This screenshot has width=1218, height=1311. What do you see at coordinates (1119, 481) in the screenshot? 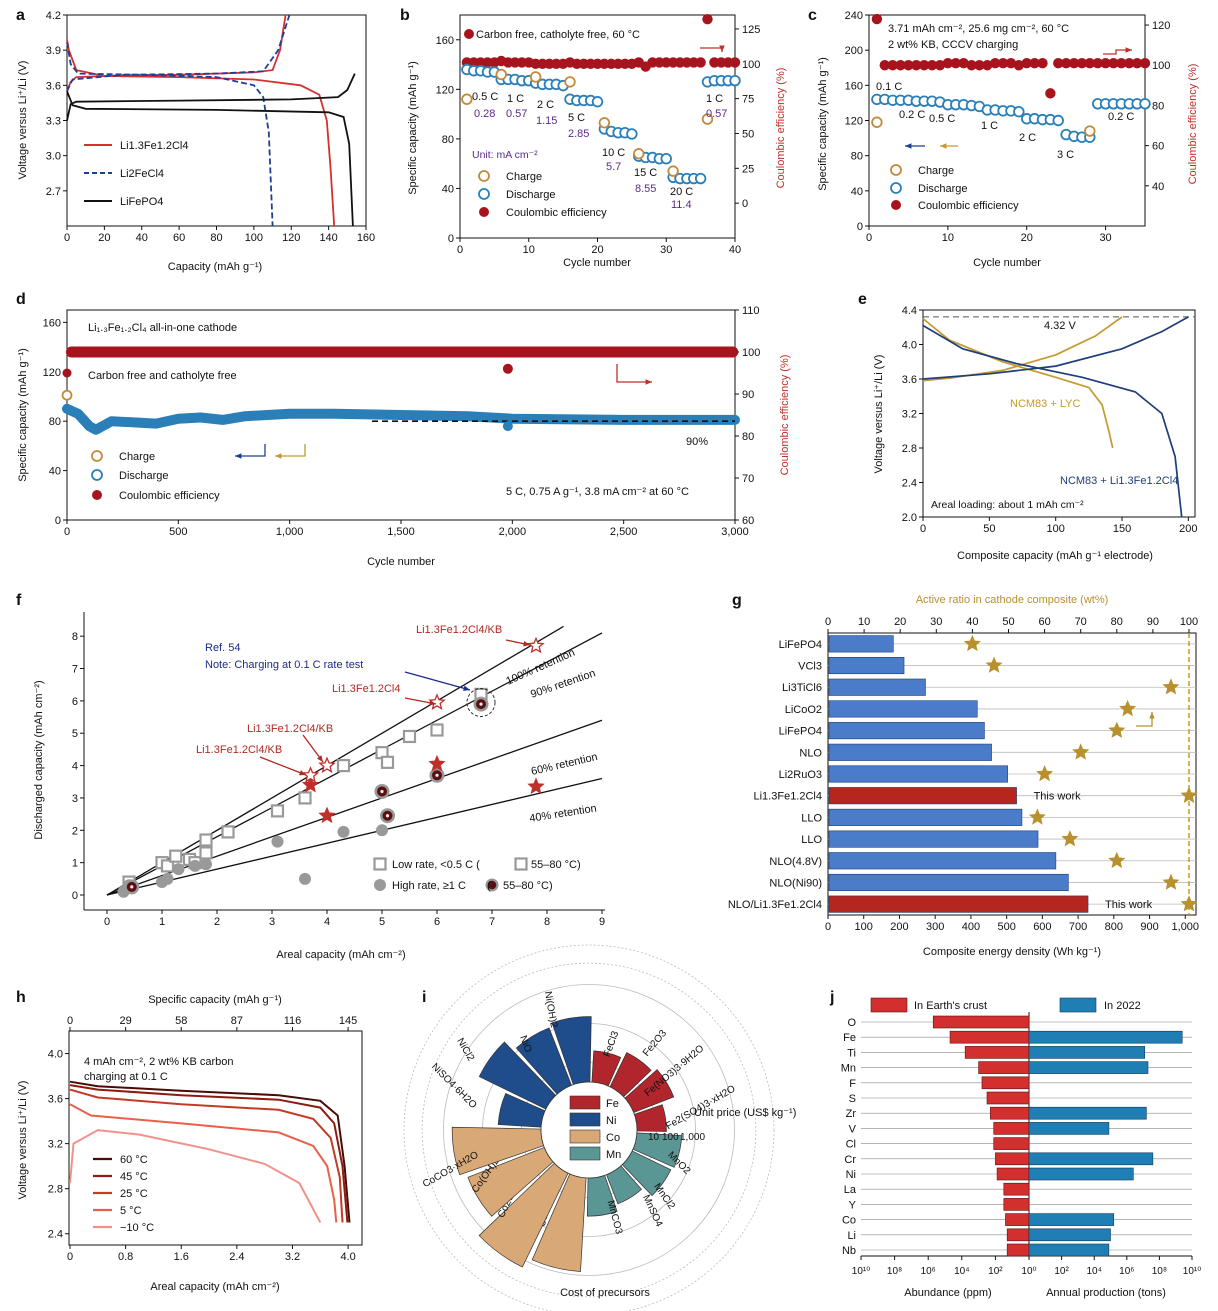
I see `series-label: NCM83 + Li1.3Fe1.2Cl4` at bounding box center [1119, 481].